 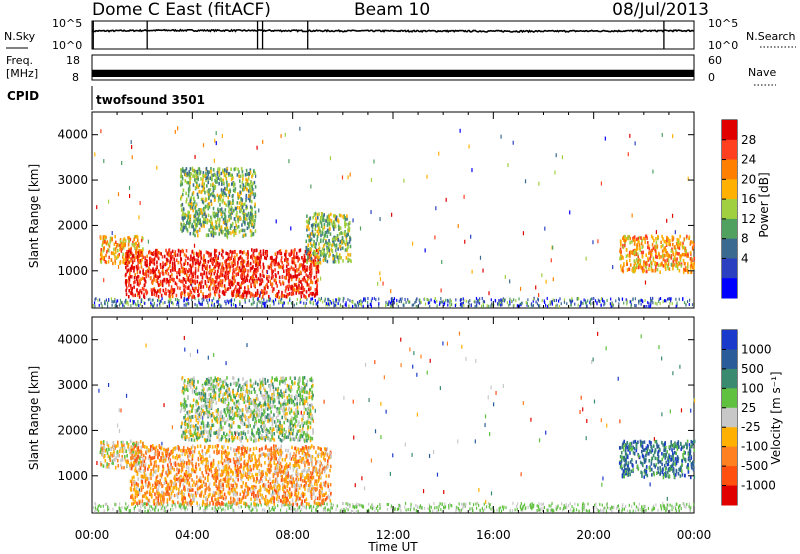 What do you see at coordinates (493, 535) in the screenshot?
I see `xtick-label-4: 16:00` at bounding box center [493, 535].